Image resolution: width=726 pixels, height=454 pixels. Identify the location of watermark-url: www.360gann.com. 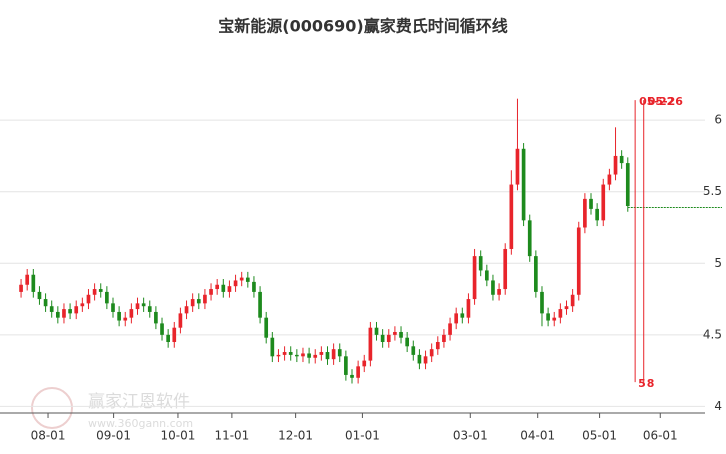
(140, 423).